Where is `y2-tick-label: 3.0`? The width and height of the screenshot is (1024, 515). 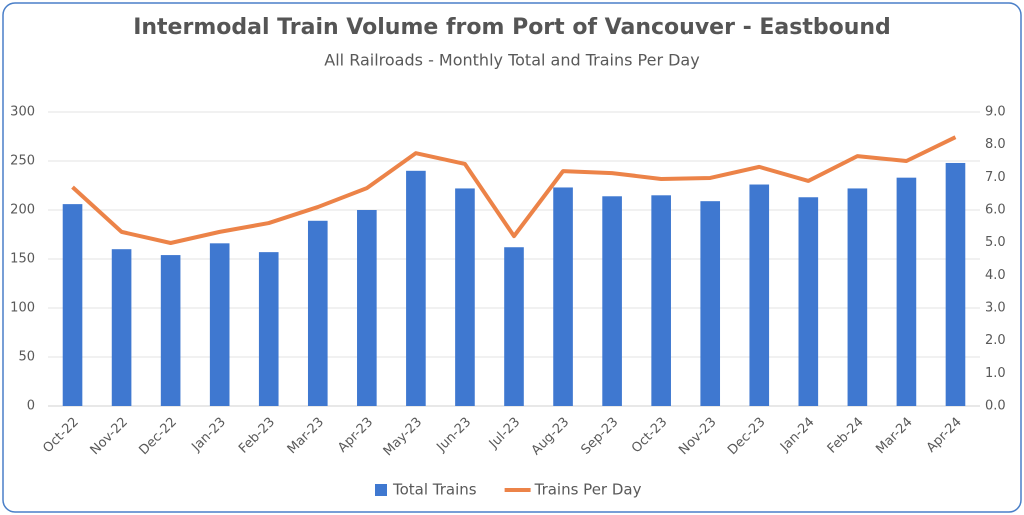
y2-tick-label: 3.0 is located at coordinates (995, 308).